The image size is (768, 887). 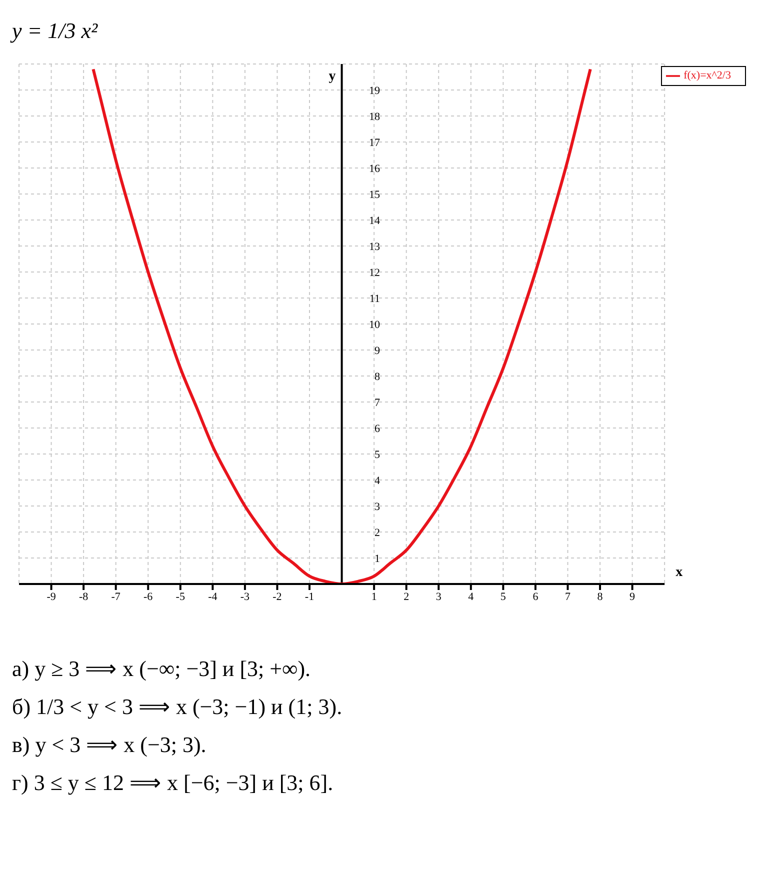 What do you see at coordinates (377, 559) in the screenshot?
I see `y-tick-label: 1` at bounding box center [377, 559].